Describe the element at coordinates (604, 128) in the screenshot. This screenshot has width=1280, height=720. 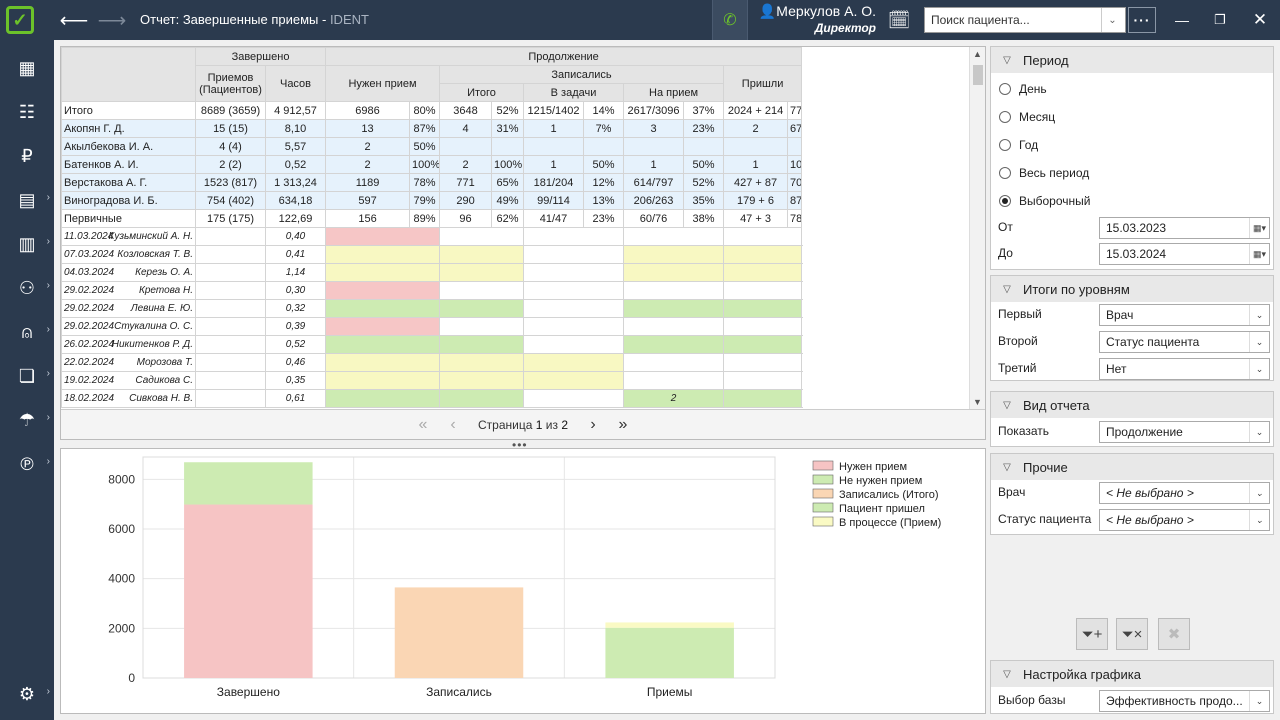
I see `value-cell: 7%` at that location.